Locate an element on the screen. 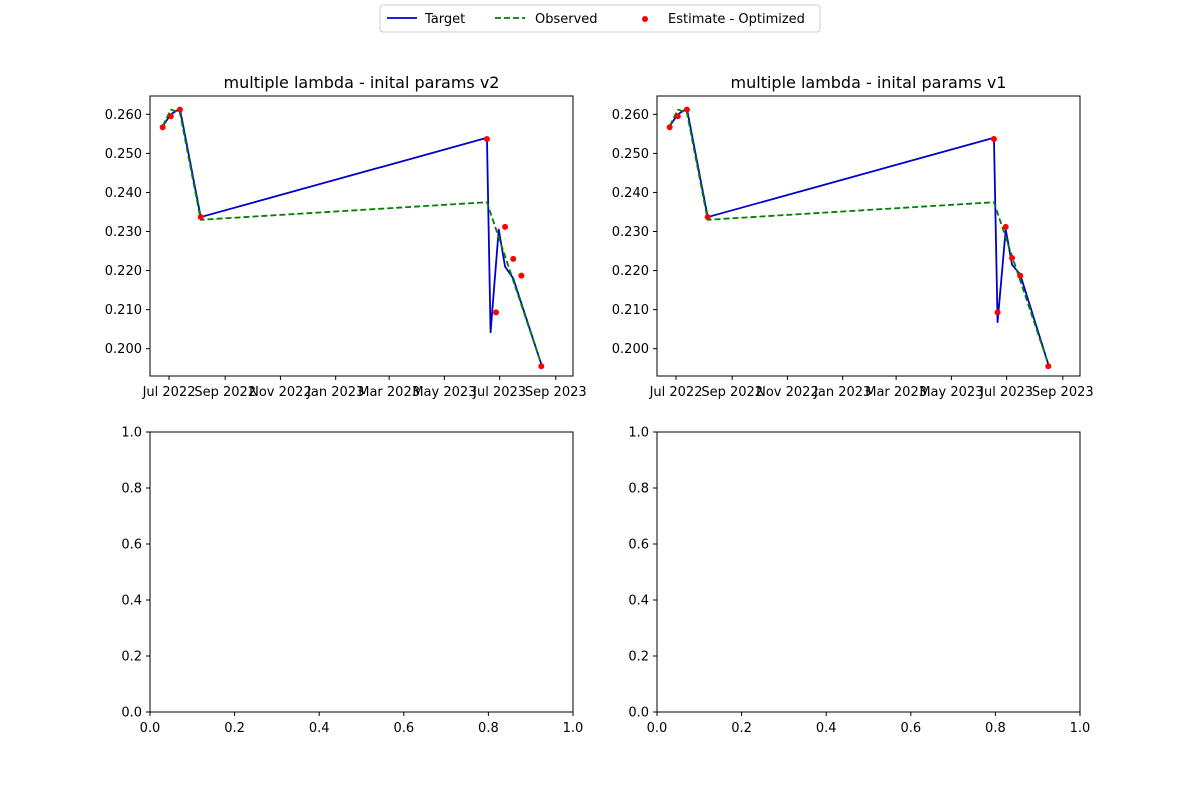 Image resolution: width=1200 pixels, height=800 pixels. chart-title: multiple lambda - inital params v2 is located at coordinates (362, 82).